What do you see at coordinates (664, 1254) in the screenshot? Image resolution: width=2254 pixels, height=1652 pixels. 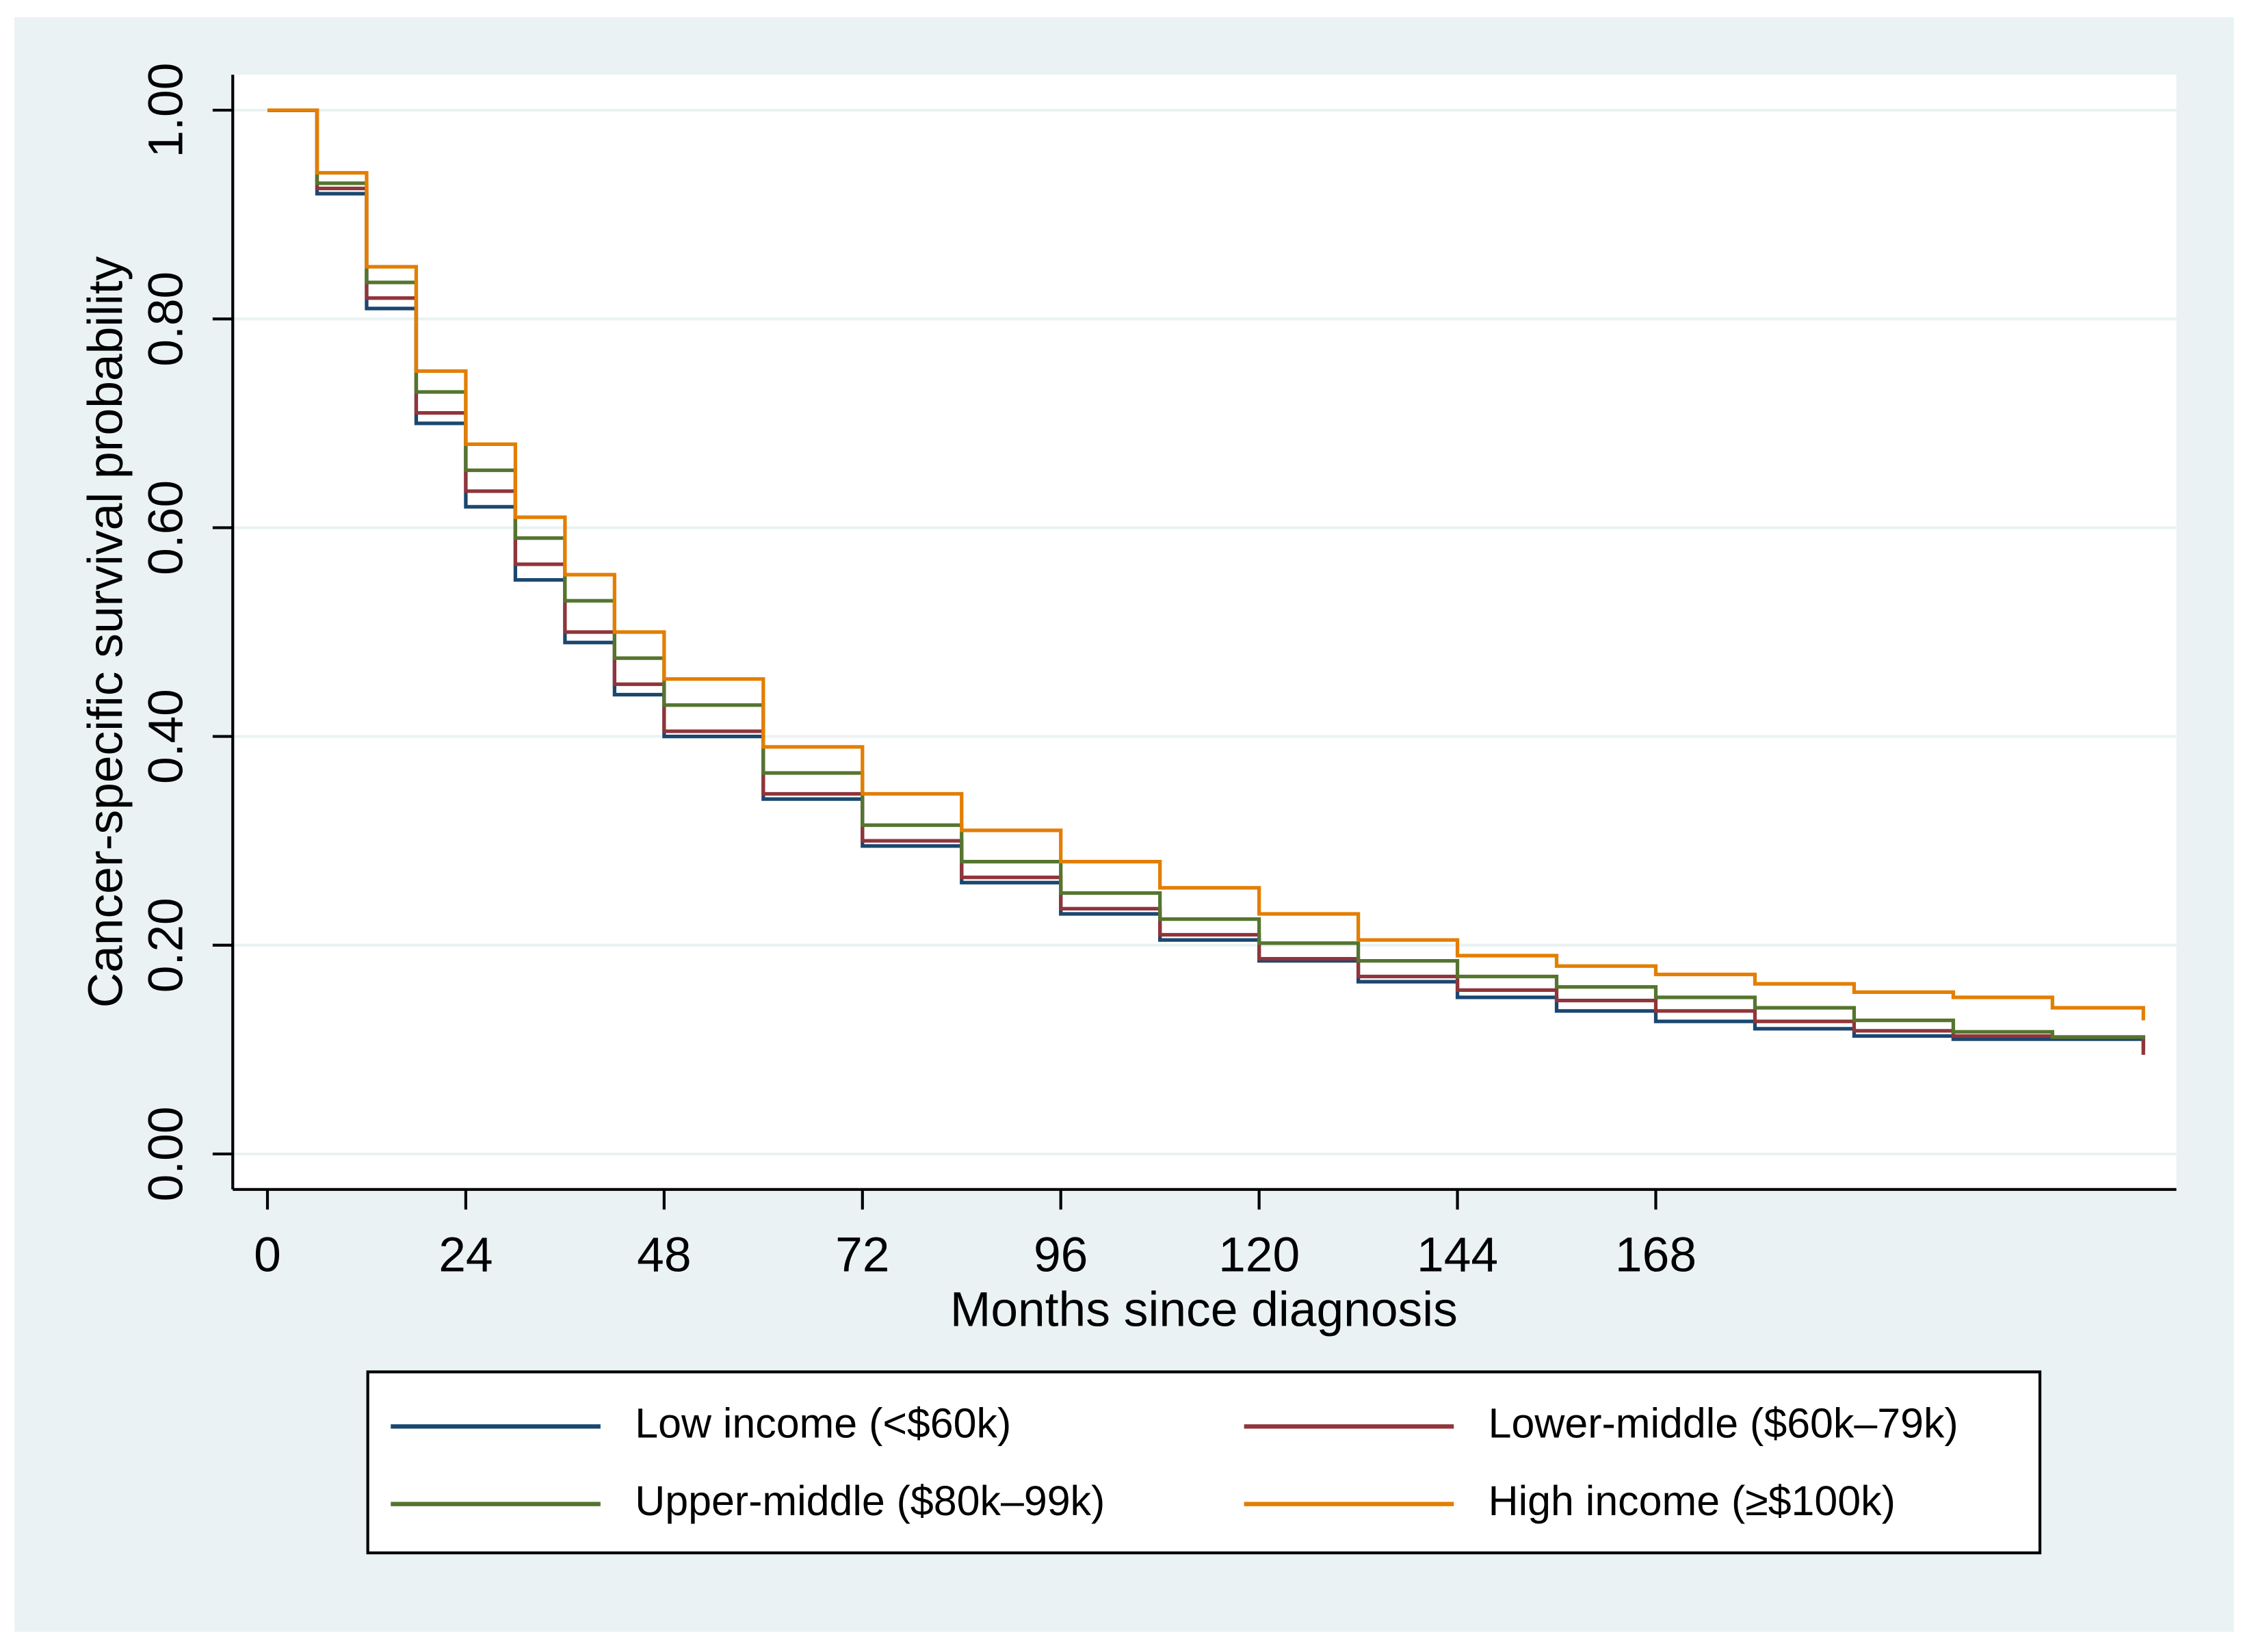 I see `x-tick-label: 48` at bounding box center [664, 1254].